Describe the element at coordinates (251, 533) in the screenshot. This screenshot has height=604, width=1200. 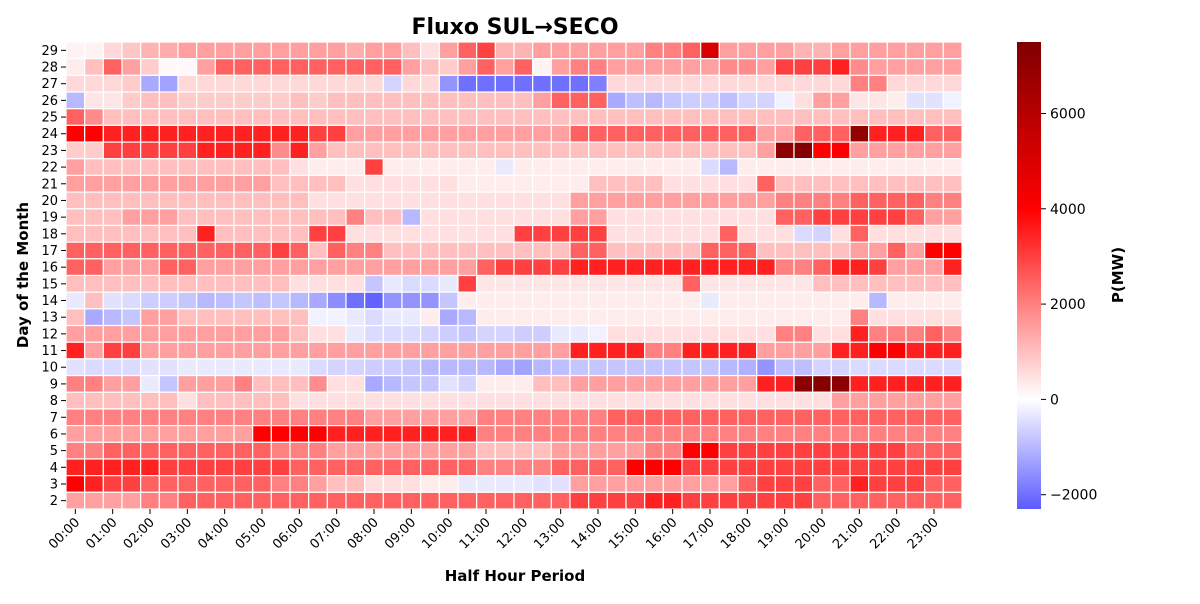
I see `x-tick-label: 05:00` at that location.